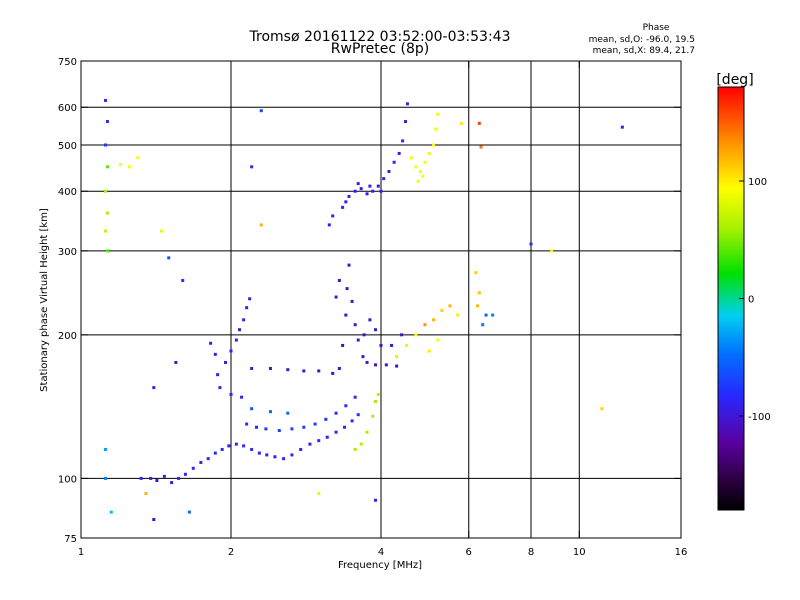 This screenshot has width=800, height=600. What do you see at coordinates (70, 539) in the screenshot?
I see `y-tick-label: 75` at bounding box center [70, 539].